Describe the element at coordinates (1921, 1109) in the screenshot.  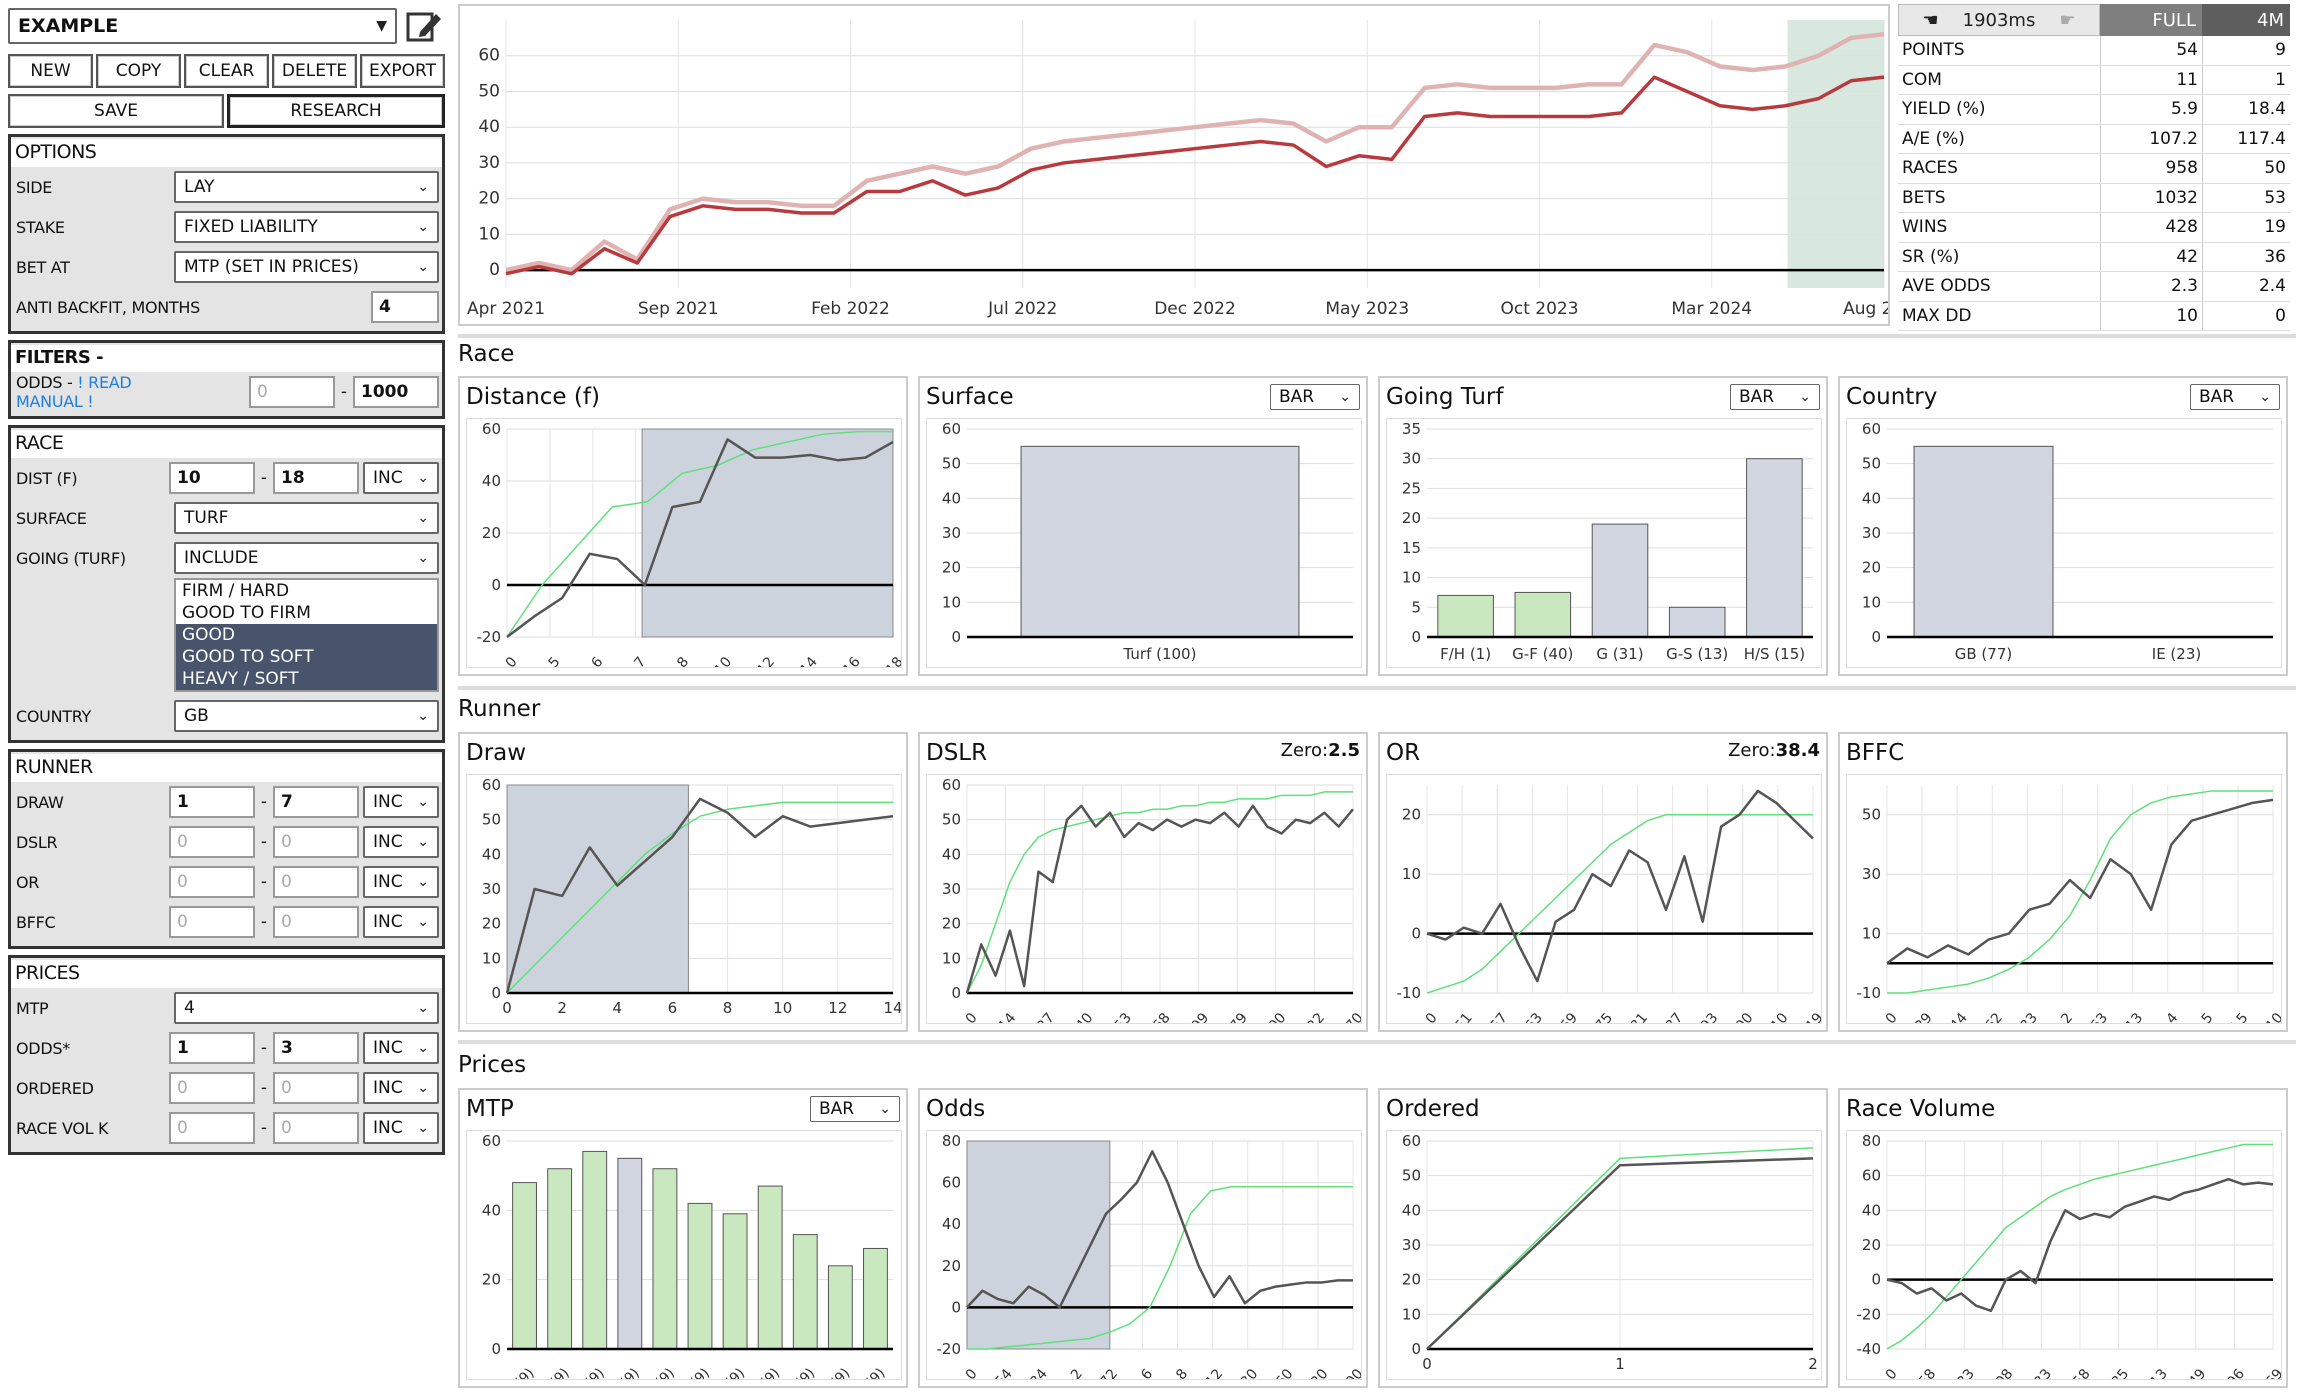
I see `panel-title: Race Volume` at that location.